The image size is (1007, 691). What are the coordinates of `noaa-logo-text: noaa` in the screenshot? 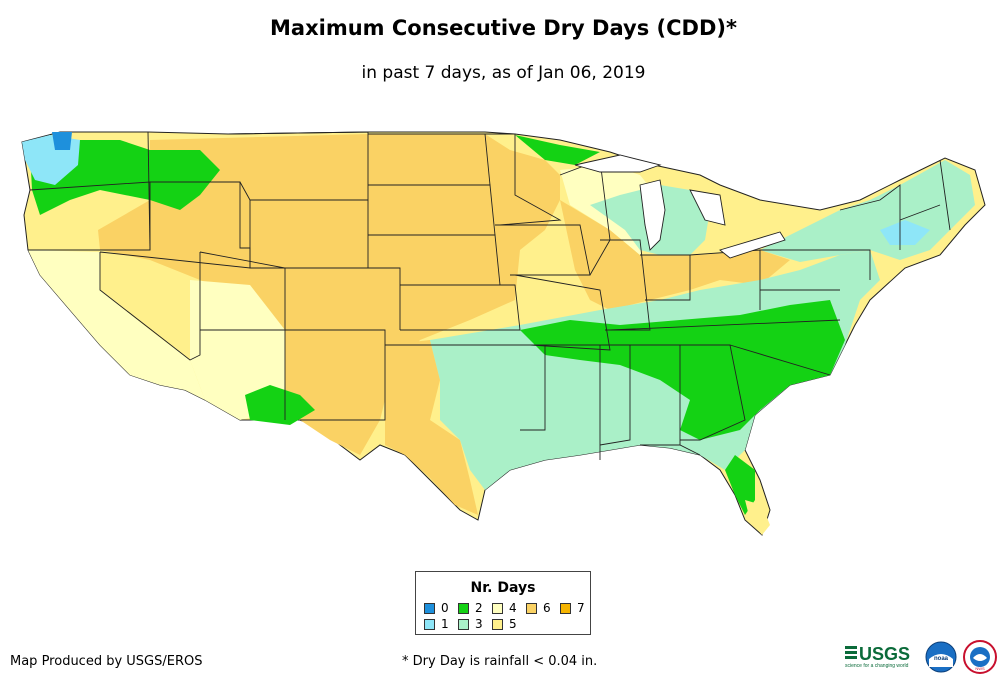 It's located at (941, 659).